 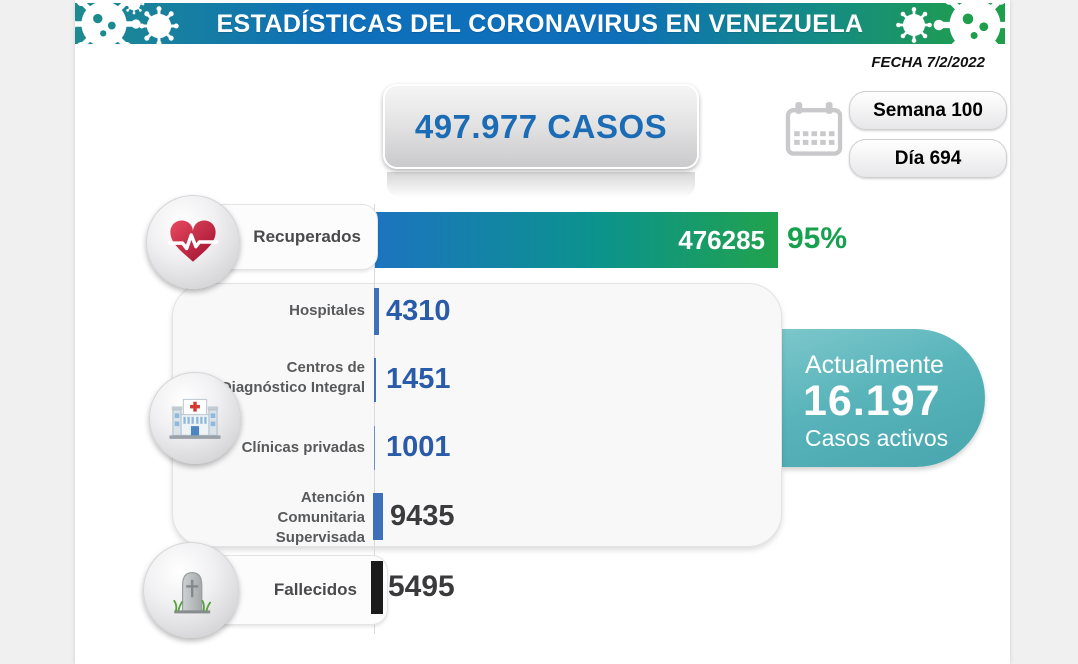 I want to click on row-bar-cdi, so click(x=375, y=380).